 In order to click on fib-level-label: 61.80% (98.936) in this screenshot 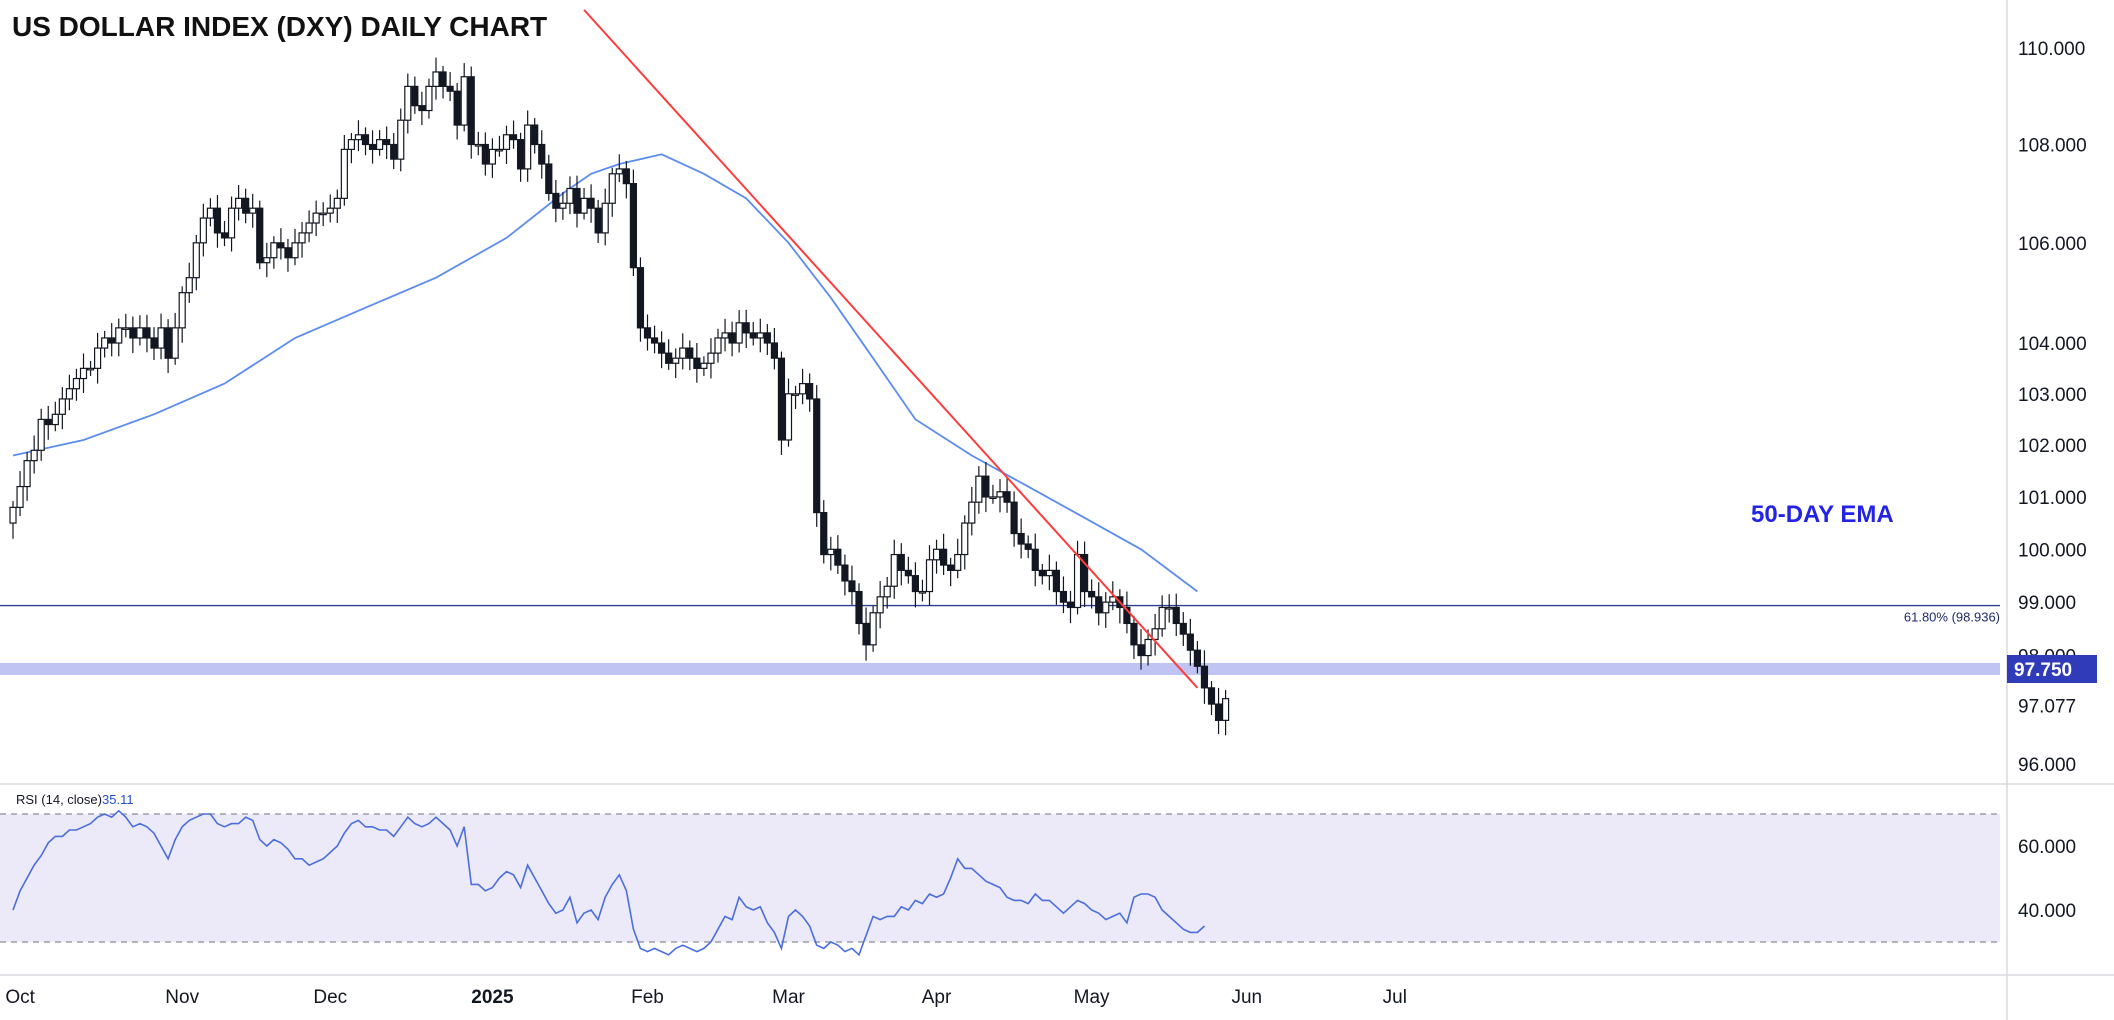, I will do `click(1952, 617)`.